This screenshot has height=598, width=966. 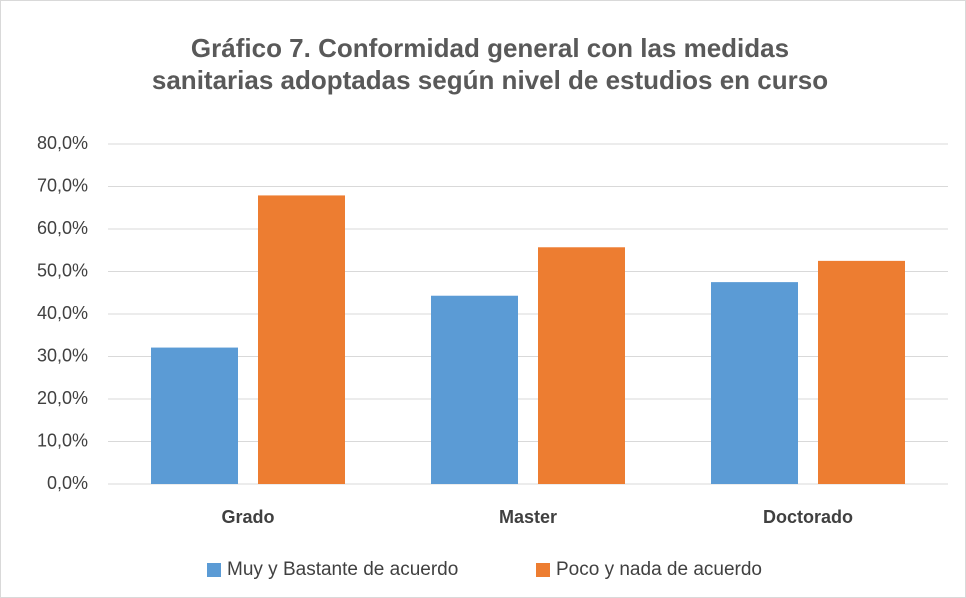 What do you see at coordinates (62, 270) in the screenshot?
I see `y-tick-label: 50,0%` at bounding box center [62, 270].